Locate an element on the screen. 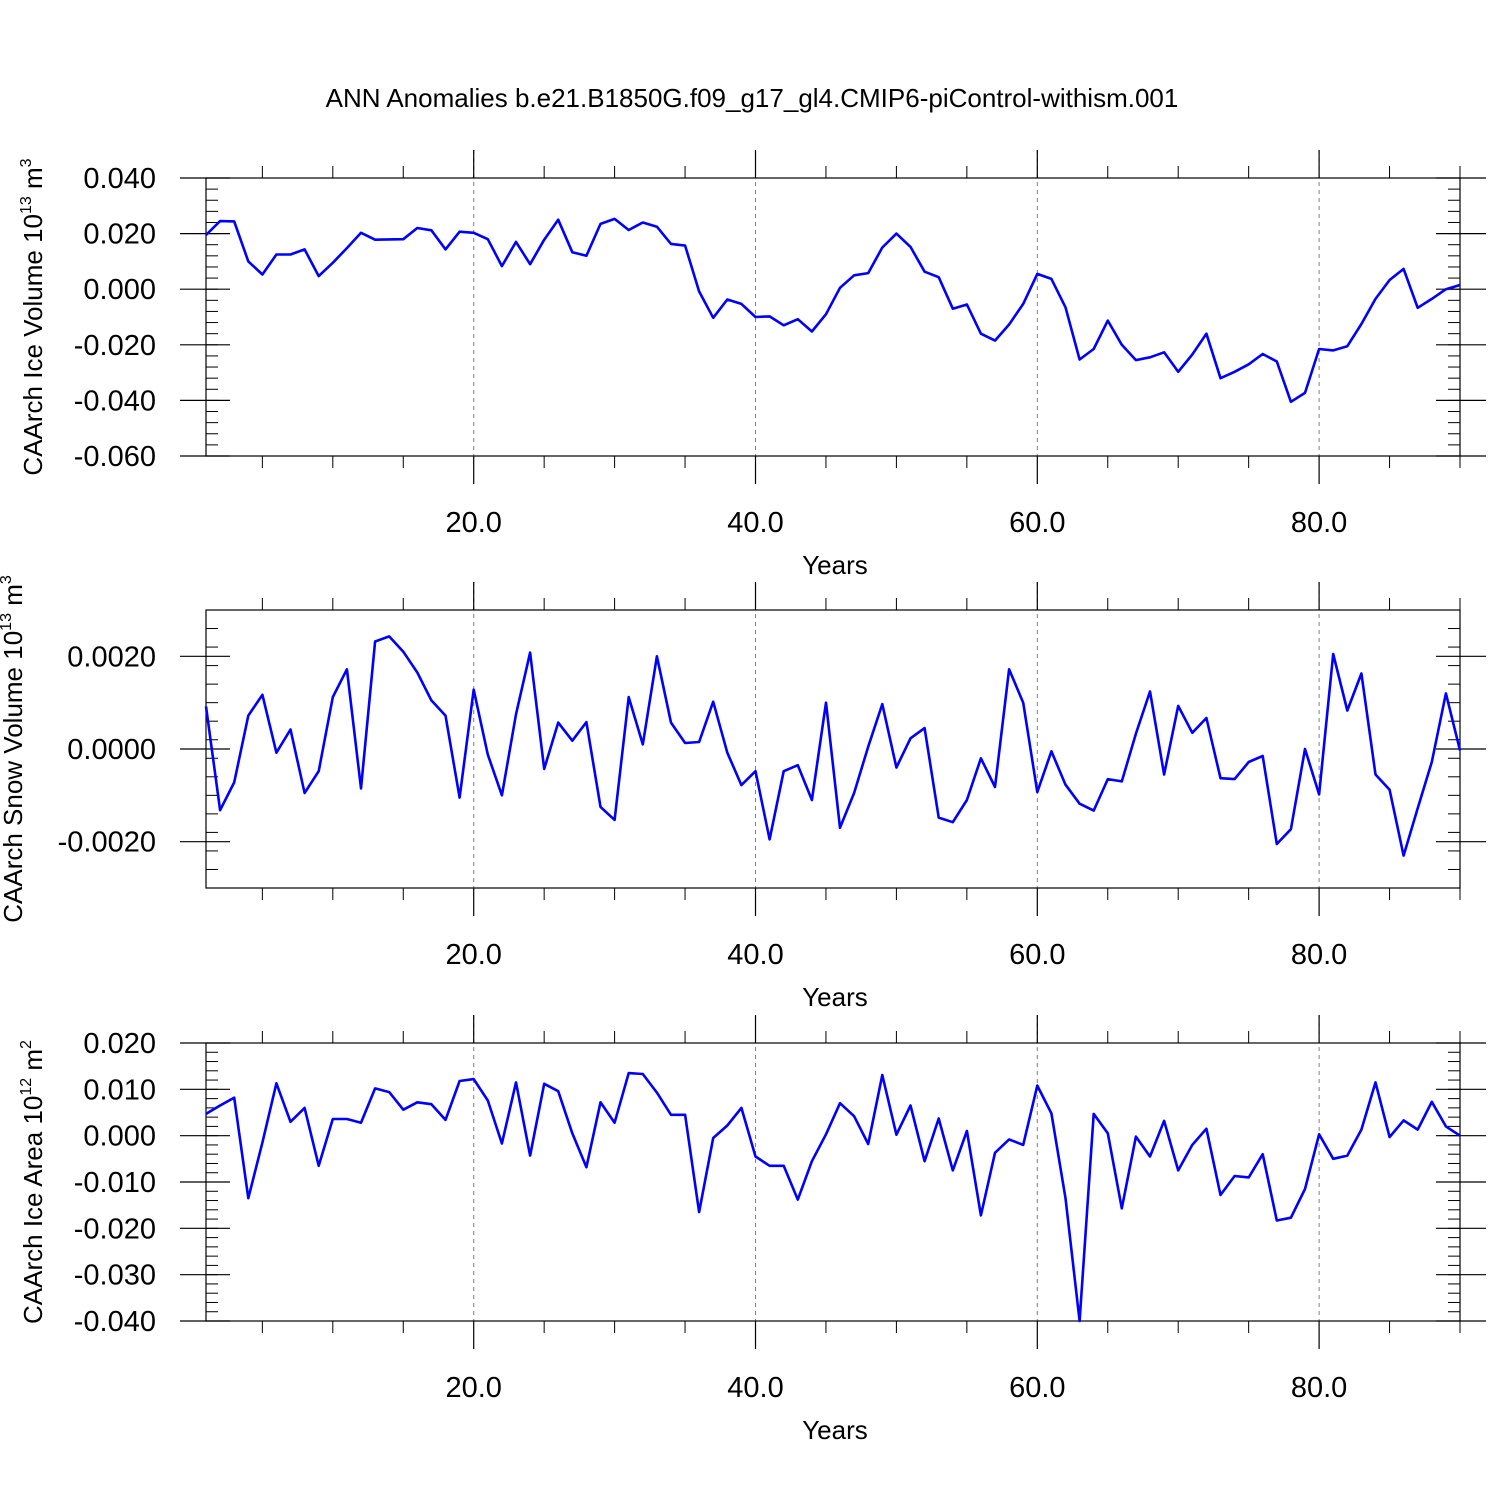 The height and width of the screenshot is (1500, 1500). y-tick-label: -0.010 is located at coordinates (115, 1183).